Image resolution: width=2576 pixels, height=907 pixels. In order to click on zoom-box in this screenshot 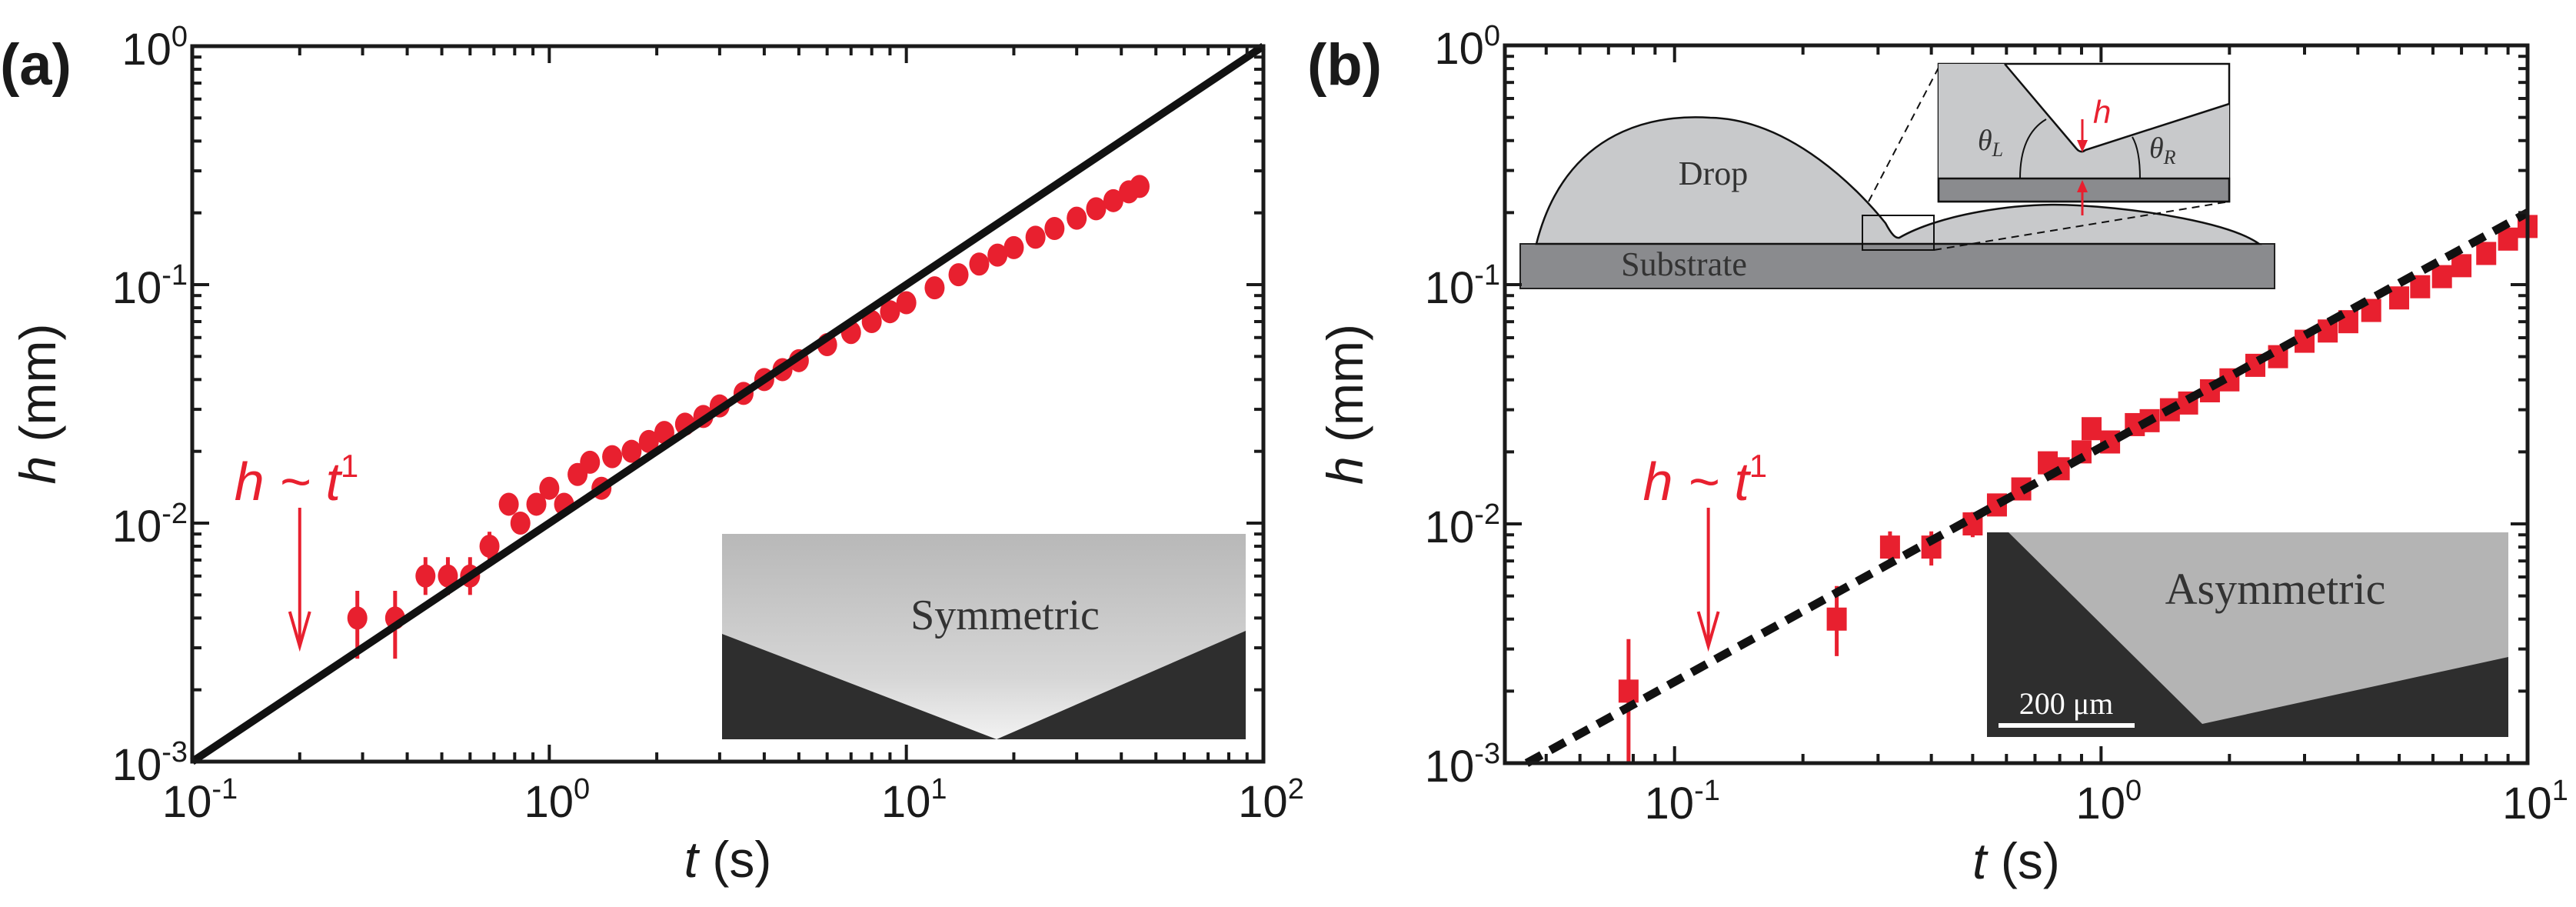, I will do `click(1899, 233)`.